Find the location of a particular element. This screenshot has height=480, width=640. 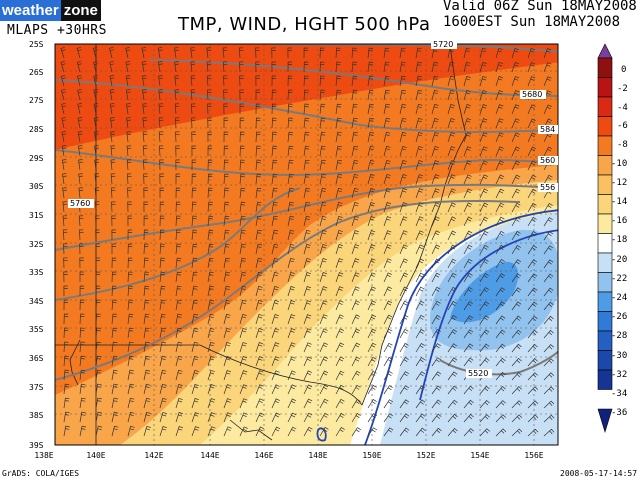

lat-label: 31S is located at coordinates (36, 215).